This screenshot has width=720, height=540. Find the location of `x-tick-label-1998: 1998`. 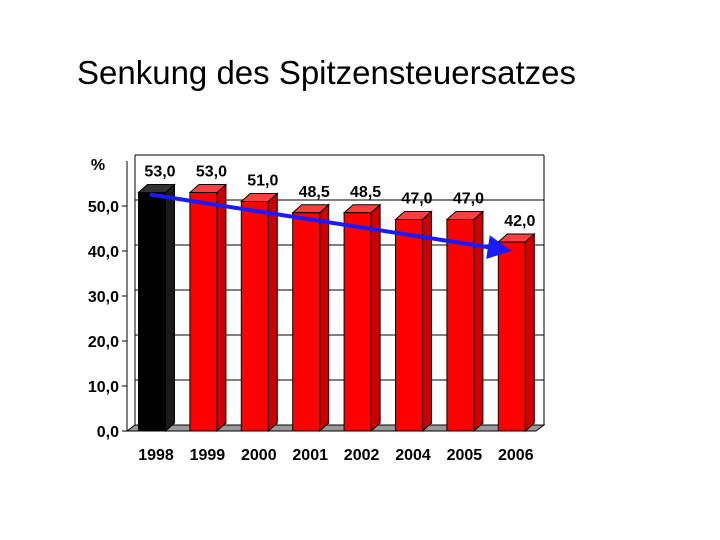

x-tick-label-1998: 1998 is located at coordinates (156, 455).